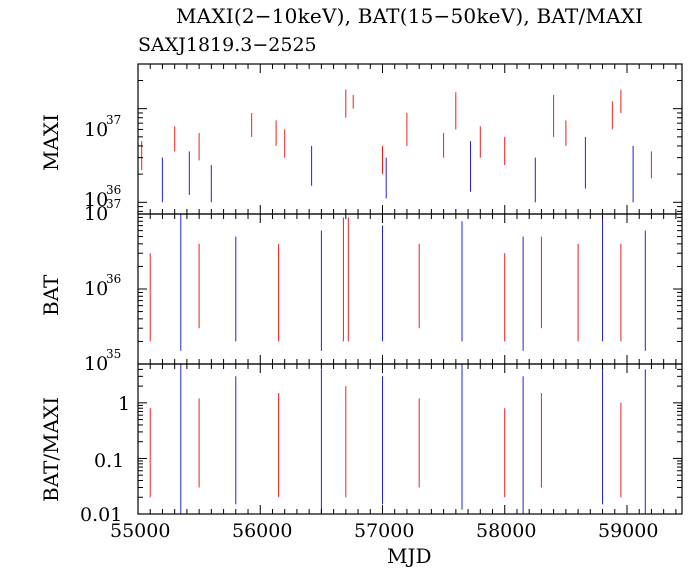 This screenshot has height=568, width=690. I want to click on xtick-56000: 56000, so click(262, 531).